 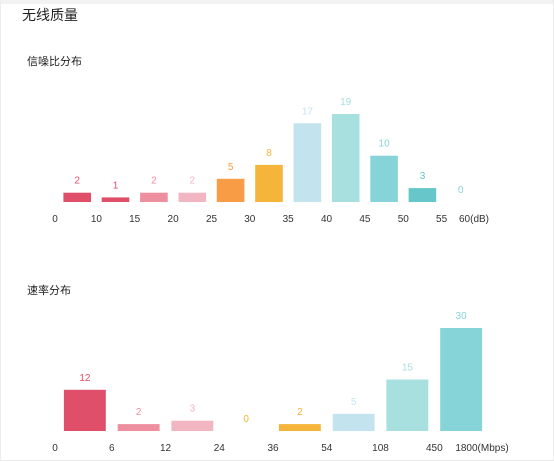 I want to click on top-strip, so click(x=277, y=2).